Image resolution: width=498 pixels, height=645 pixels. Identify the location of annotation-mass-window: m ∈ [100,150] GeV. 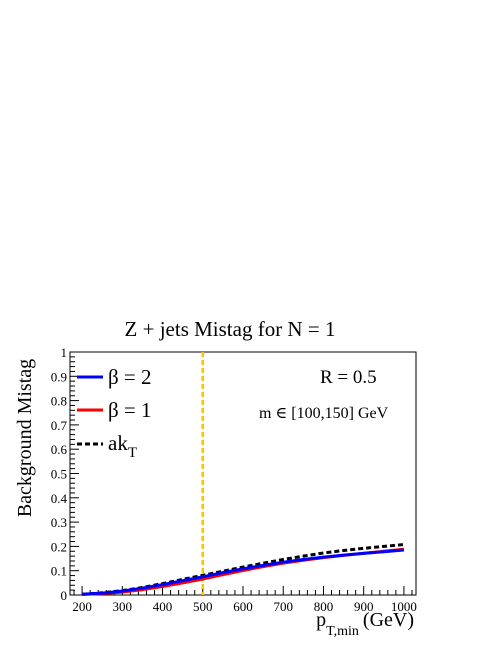
(324, 413).